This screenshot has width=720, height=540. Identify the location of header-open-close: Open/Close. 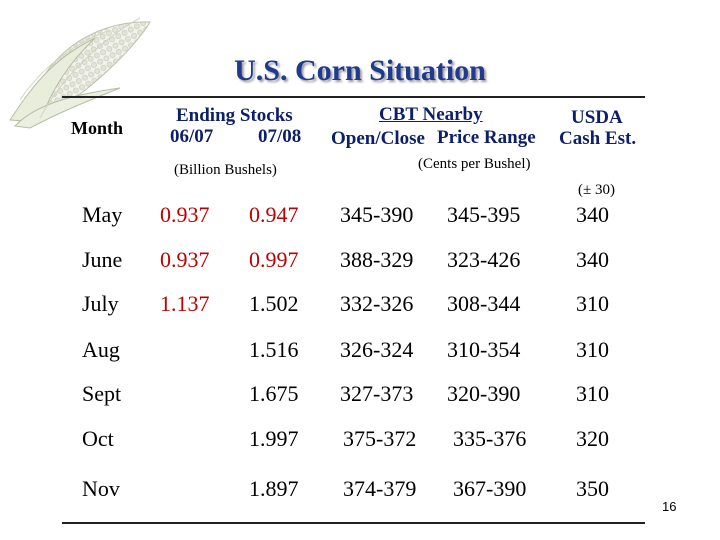
(378, 138).